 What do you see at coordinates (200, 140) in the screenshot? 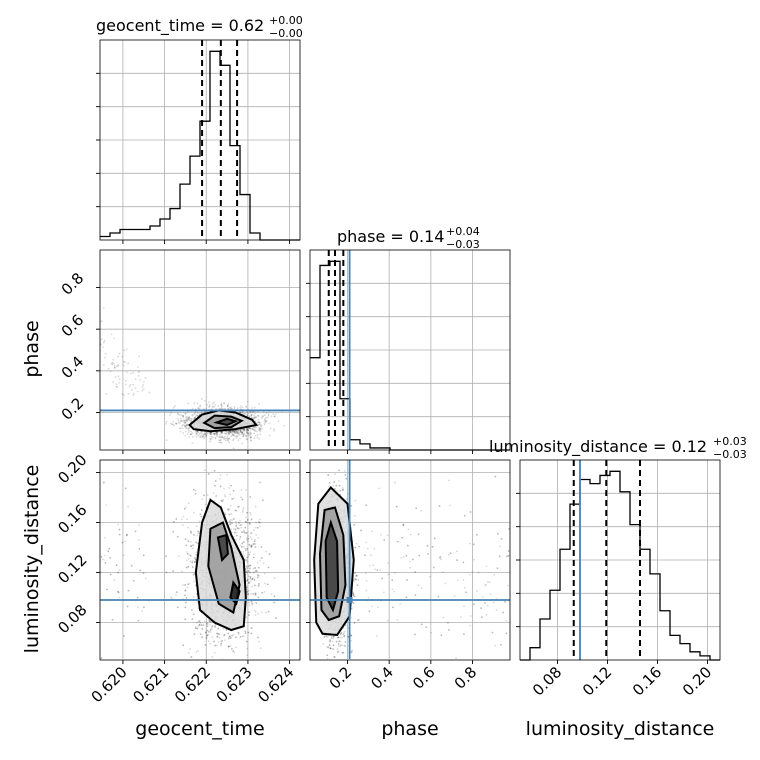
I see `grid-lines` at bounding box center [200, 140].